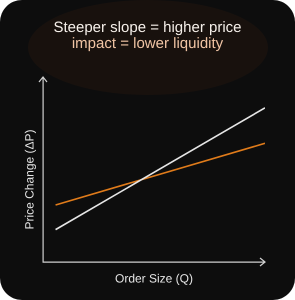 This screenshot has height=300, width=295. I want to click on chart-title: Steeper slope = higher price, so click(147, 27).